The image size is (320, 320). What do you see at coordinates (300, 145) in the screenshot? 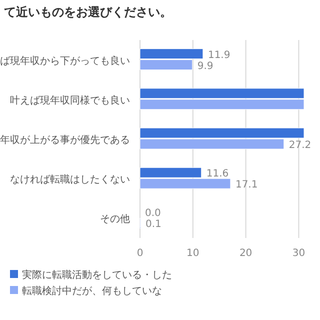
I see `data-label: 27.2` at bounding box center [300, 145].